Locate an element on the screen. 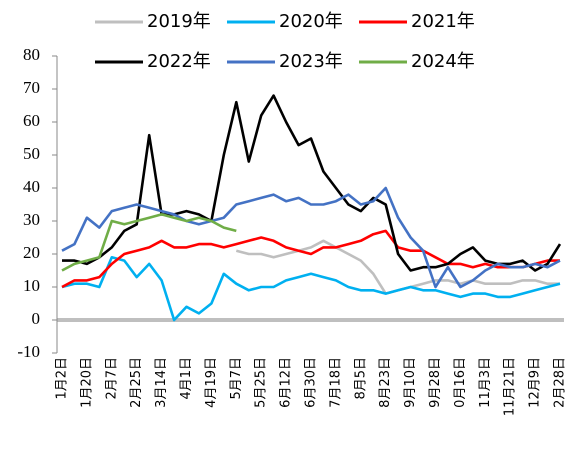  x-tick-label: 11月21日 is located at coordinates (510, 386).